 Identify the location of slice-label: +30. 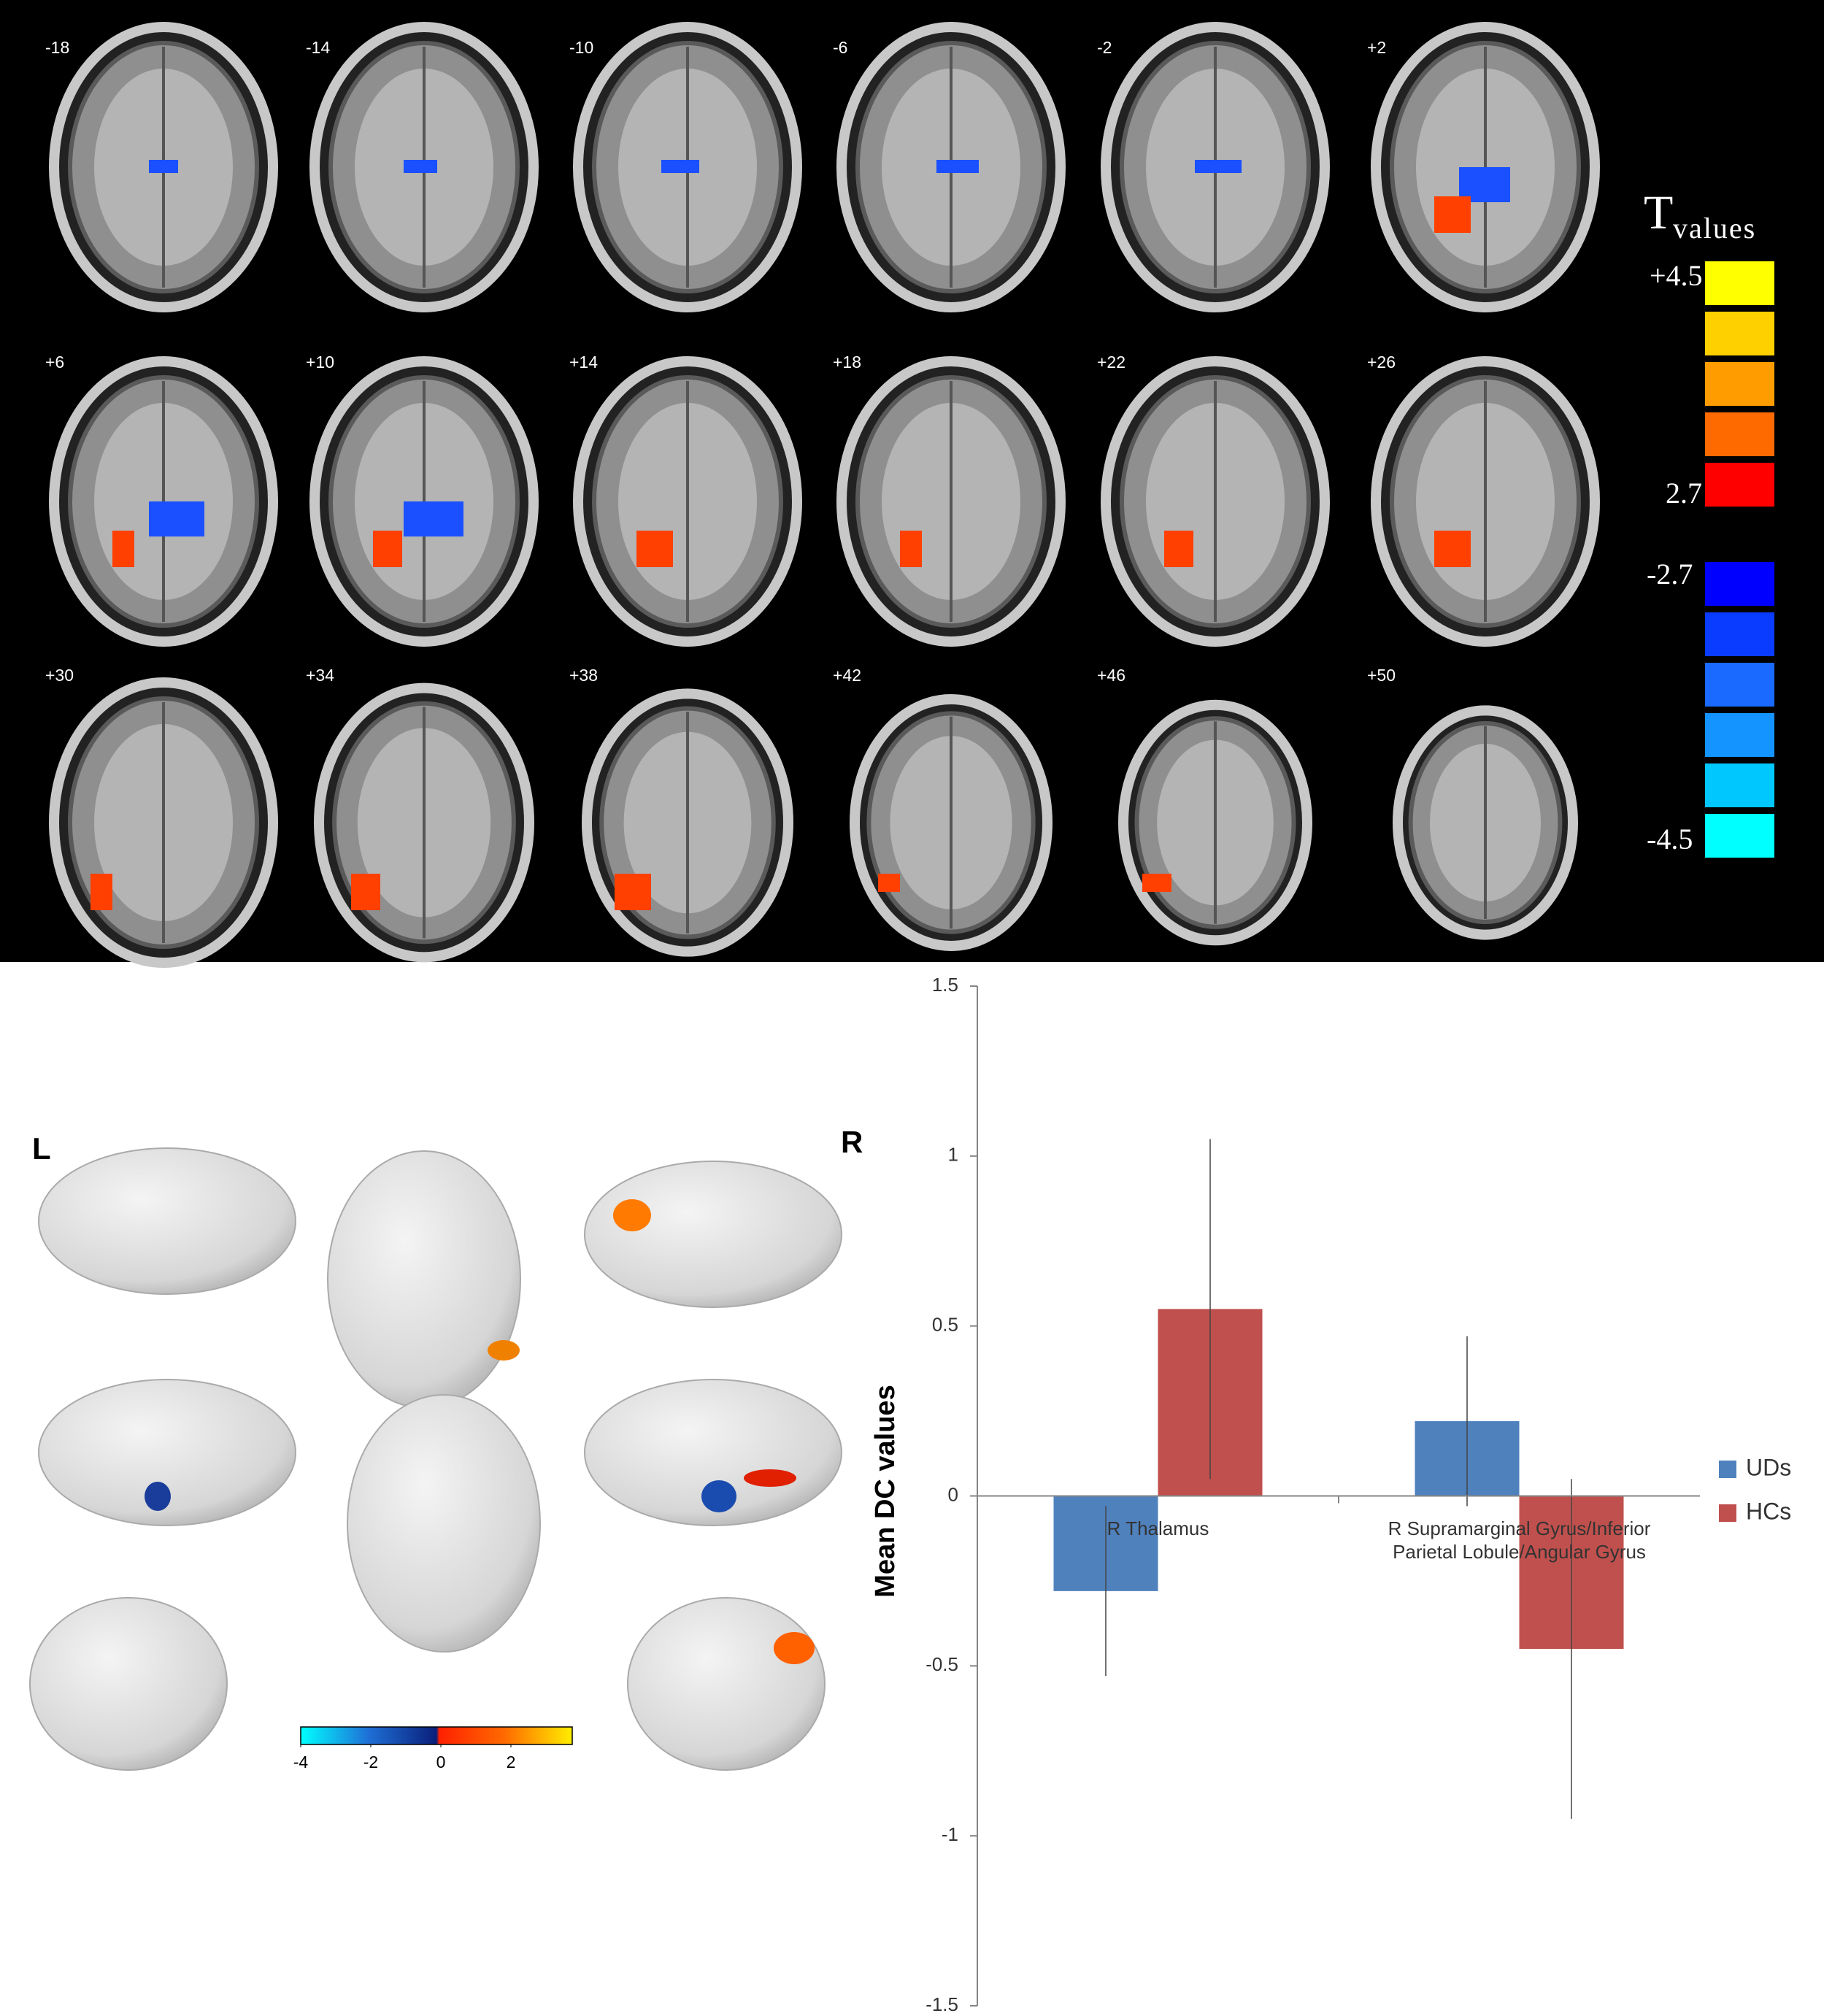
(60, 675).